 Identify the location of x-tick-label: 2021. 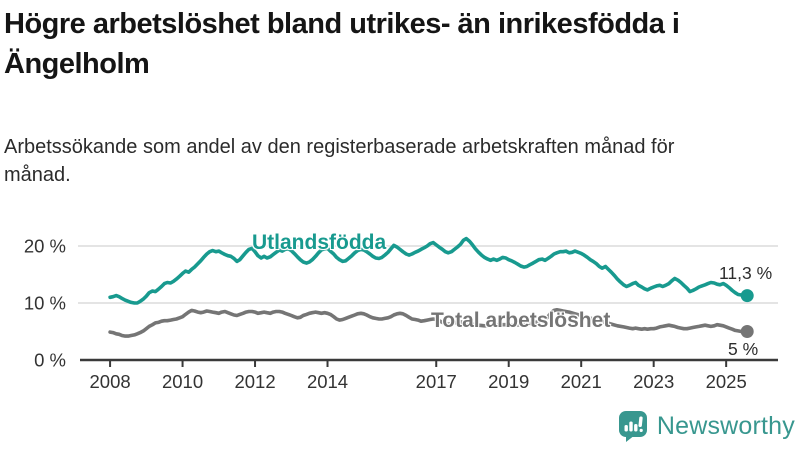
(581, 381).